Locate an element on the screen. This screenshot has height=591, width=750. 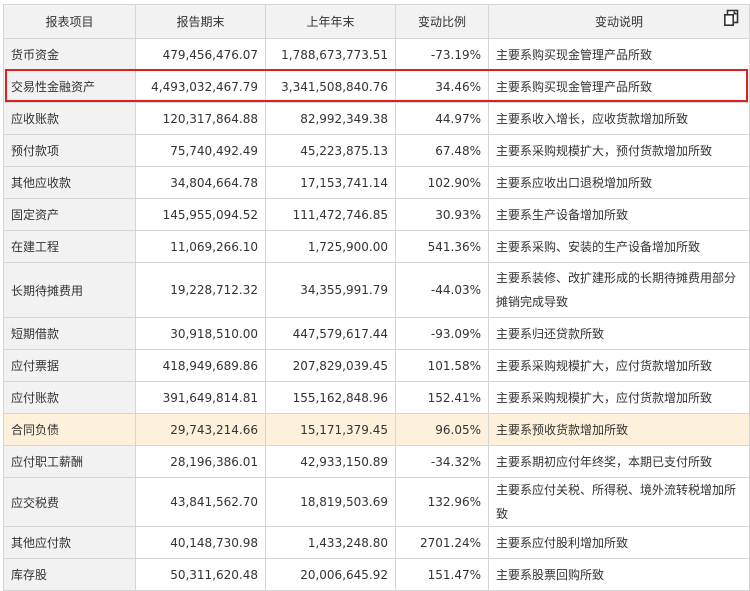
row-explanation: 主要系应付股利增加所致 is located at coordinates (619, 542).